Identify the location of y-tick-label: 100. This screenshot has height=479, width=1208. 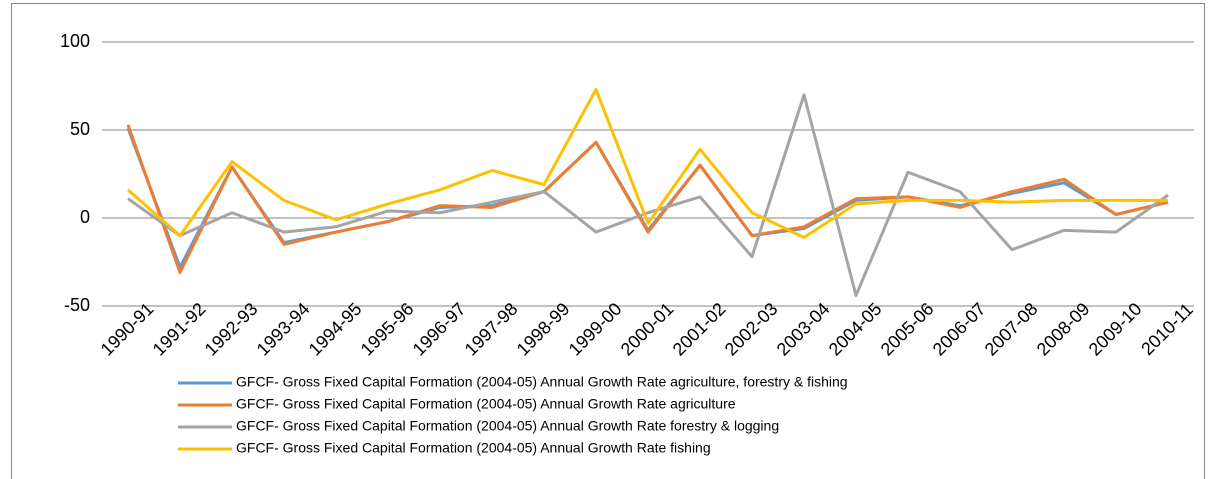
(75, 41).